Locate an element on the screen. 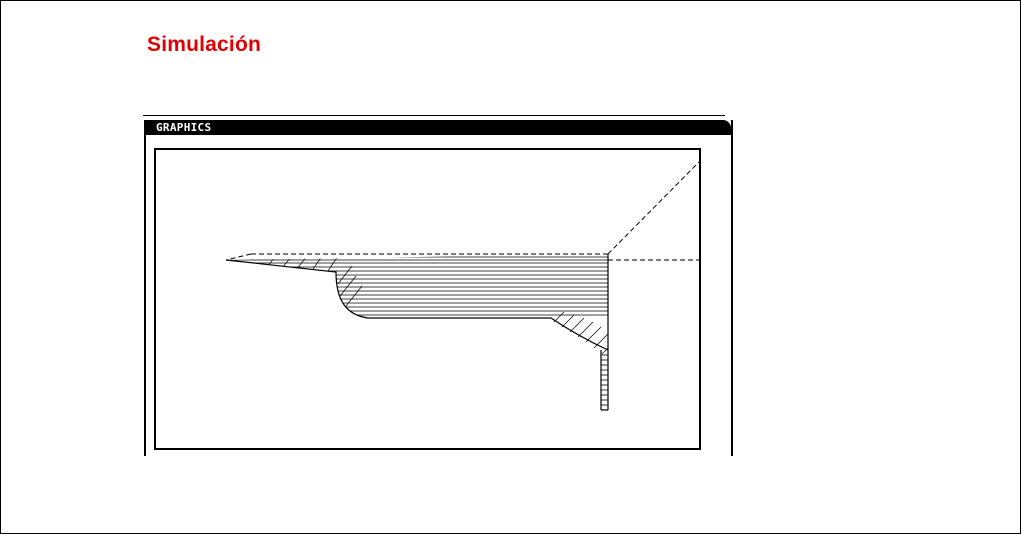 The image size is (1021, 534). rapid-diagonal is located at coordinates (653, 208).